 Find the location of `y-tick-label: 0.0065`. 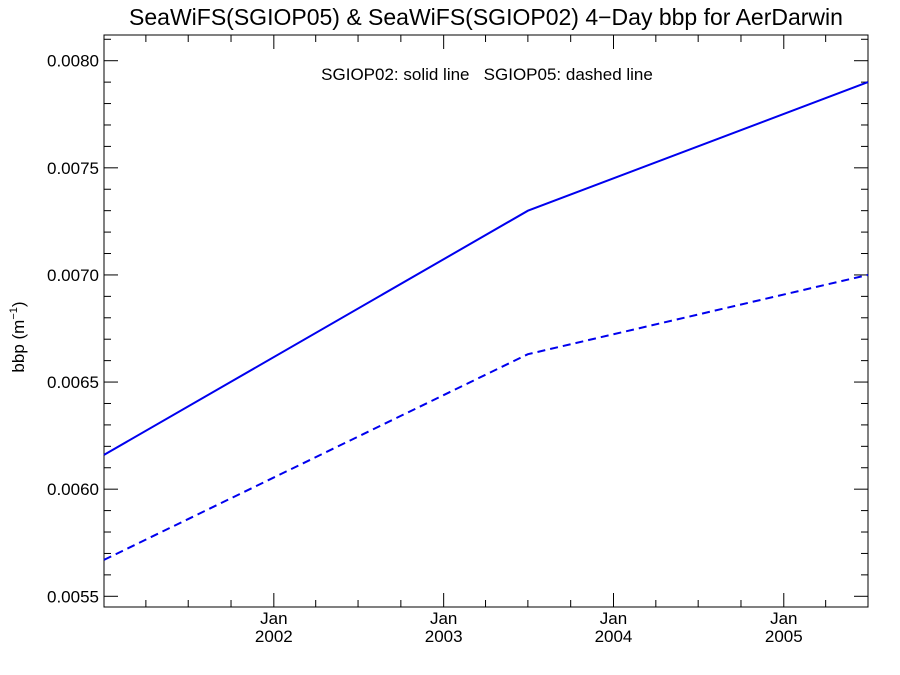

y-tick-label: 0.0065 is located at coordinates (73, 382).